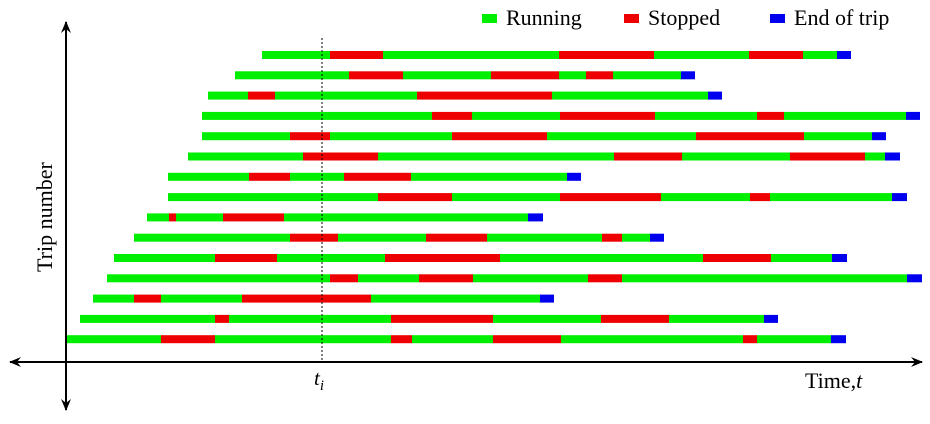 Image resolution: width=930 pixels, height=424 pixels. What do you see at coordinates (525, 75) in the screenshot?
I see `trip-14-segment-stopped` at bounding box center [525, 75].